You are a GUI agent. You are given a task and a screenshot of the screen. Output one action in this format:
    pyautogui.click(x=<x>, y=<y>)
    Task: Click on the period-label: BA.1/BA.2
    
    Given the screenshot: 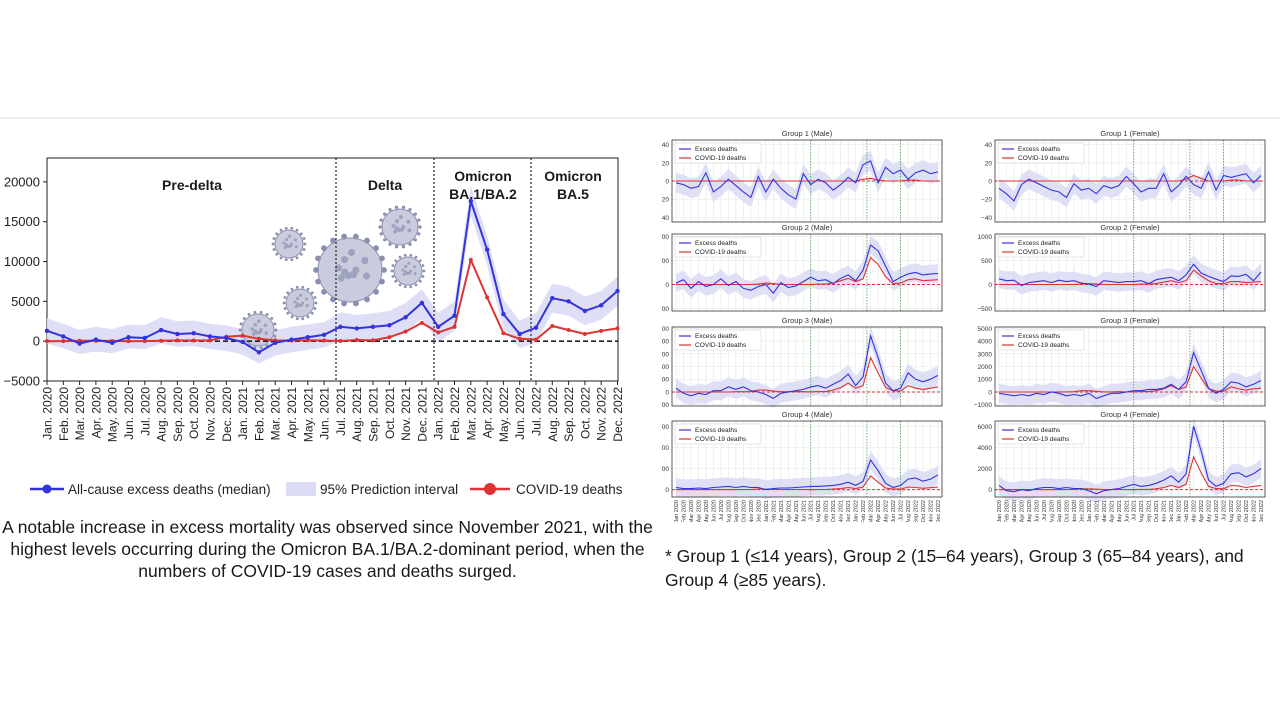 What is the action you would take?
    pyautogui.click(x=483, y=194)
    